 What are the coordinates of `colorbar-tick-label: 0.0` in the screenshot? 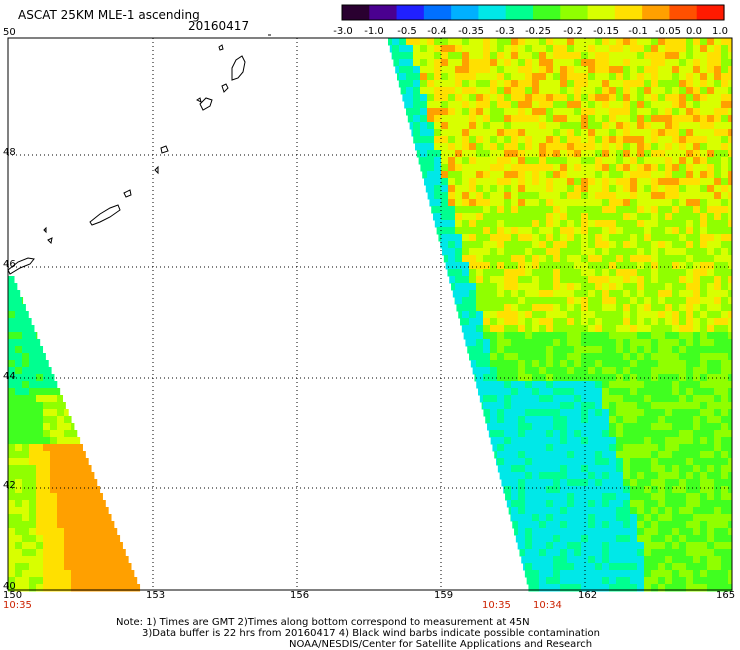 It's located at (694, 31).